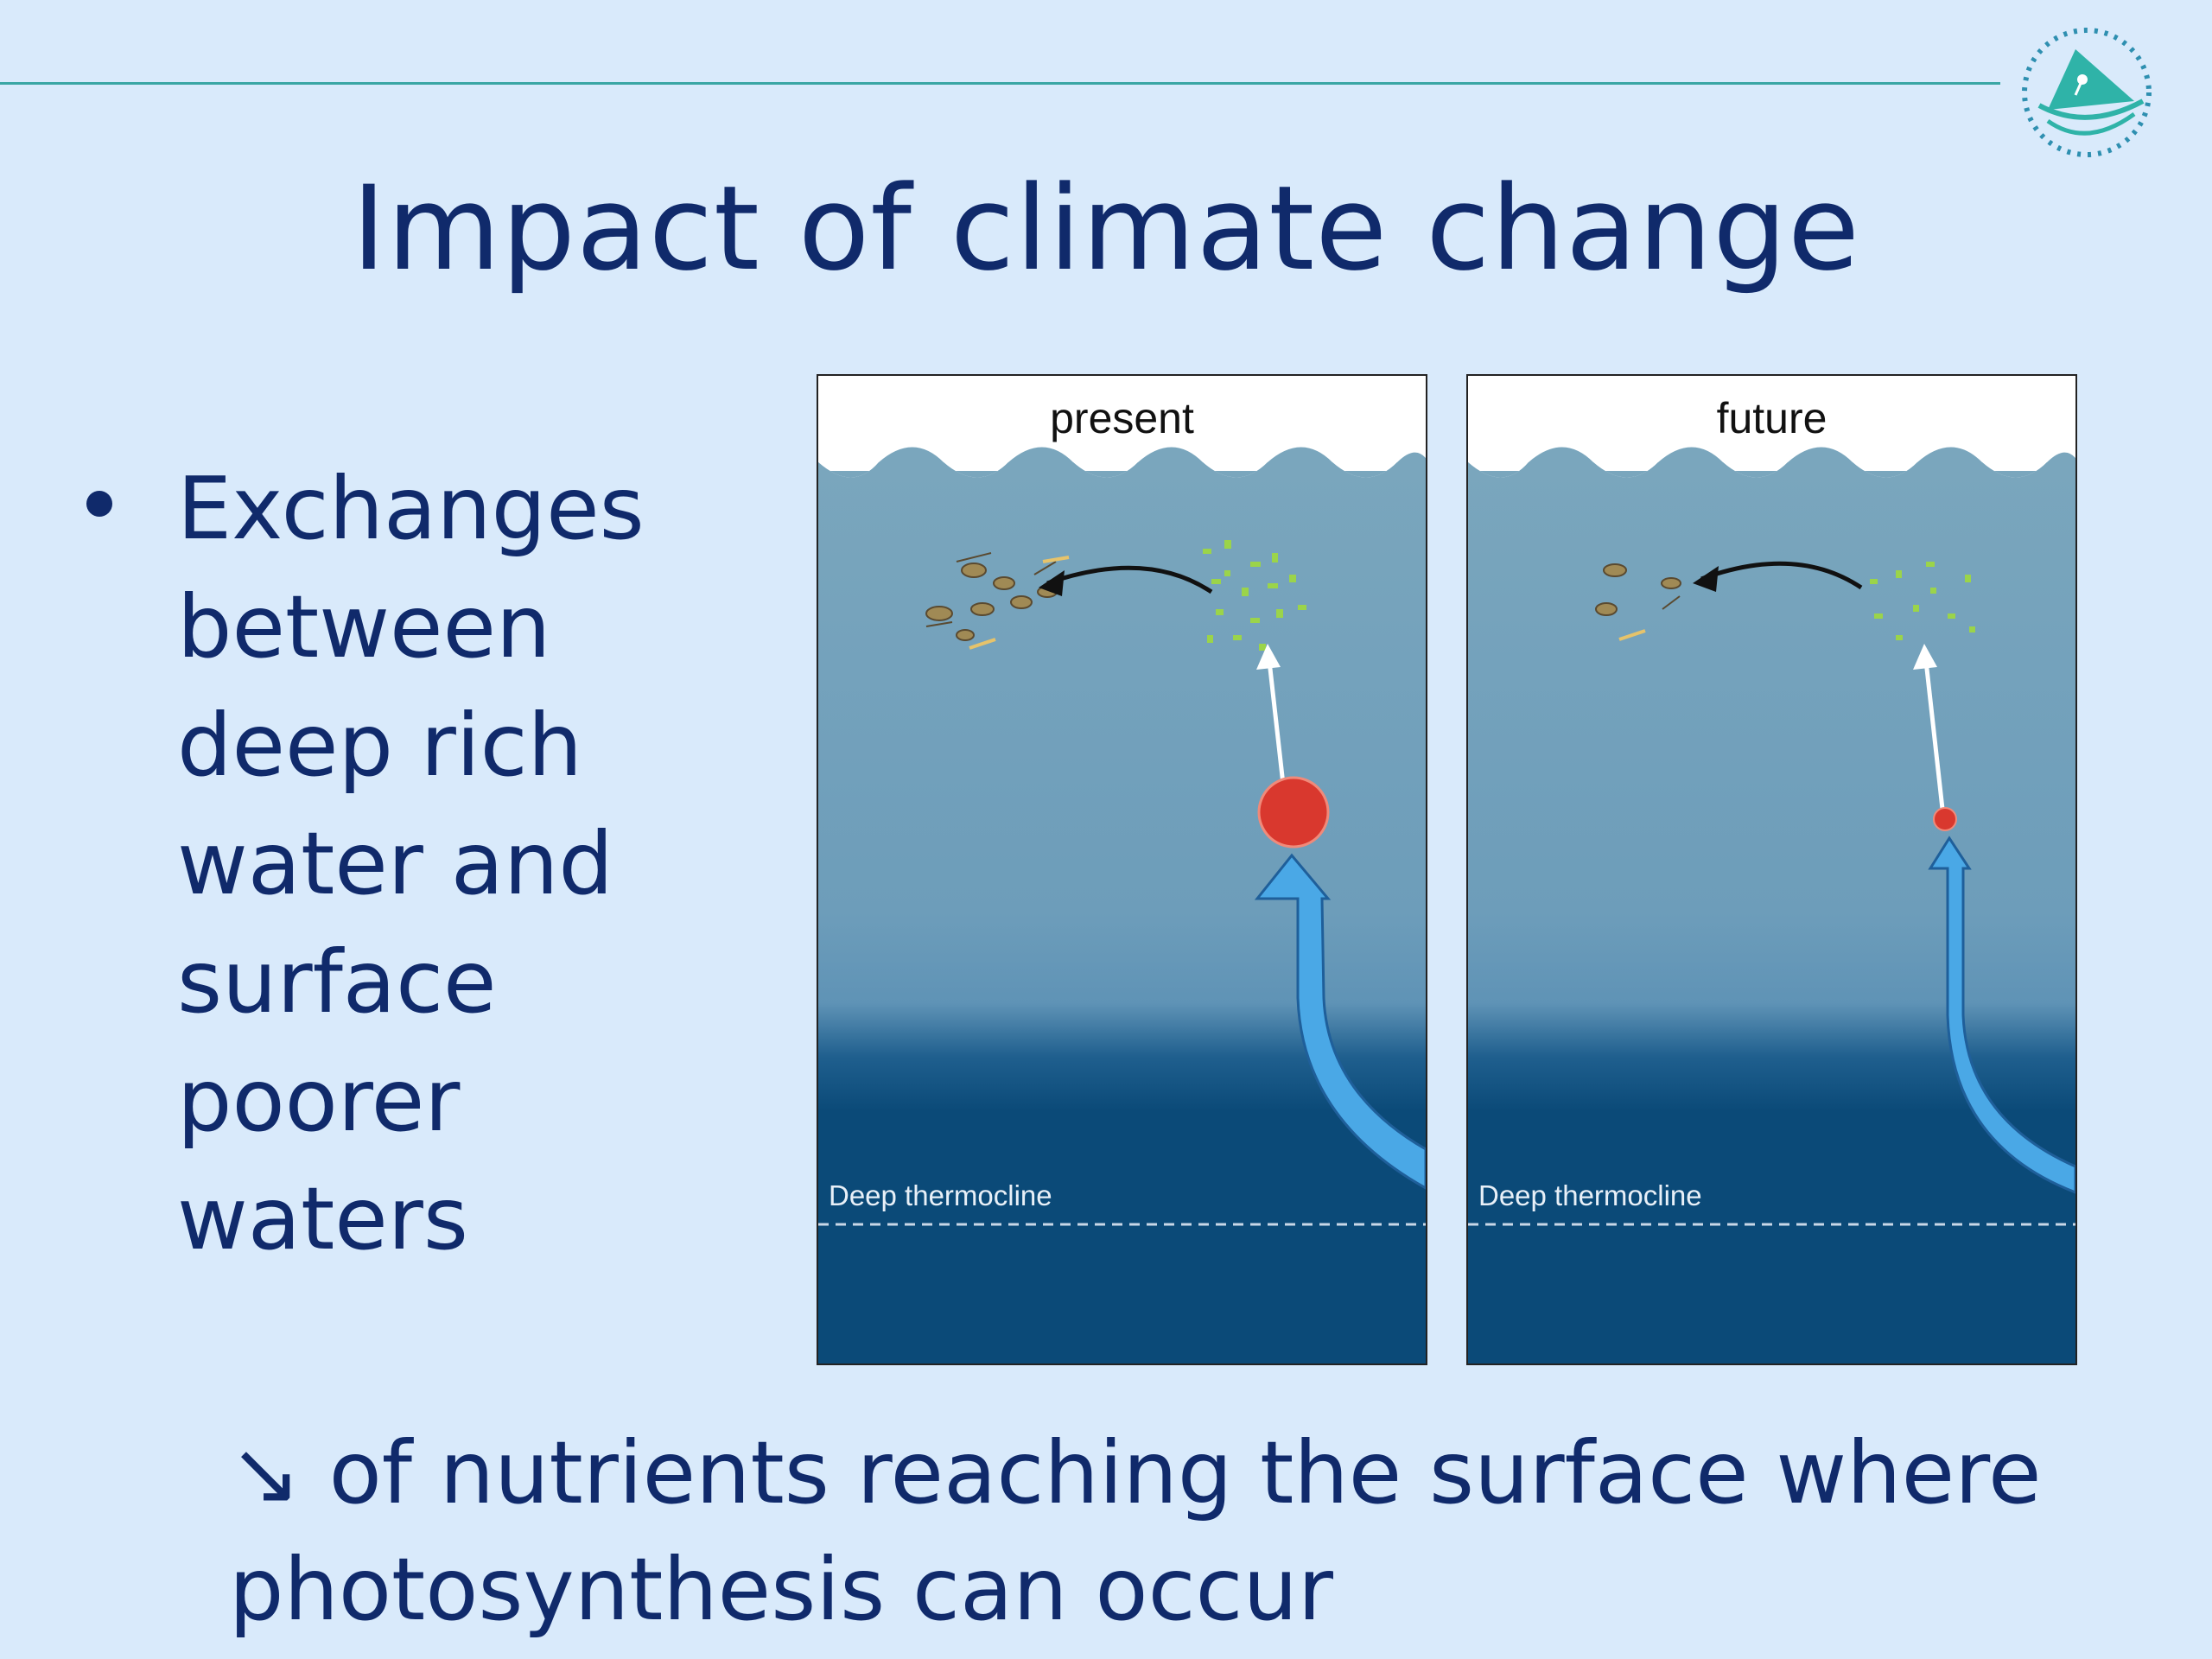  I want to click on header-rule, so click(1000, 83).